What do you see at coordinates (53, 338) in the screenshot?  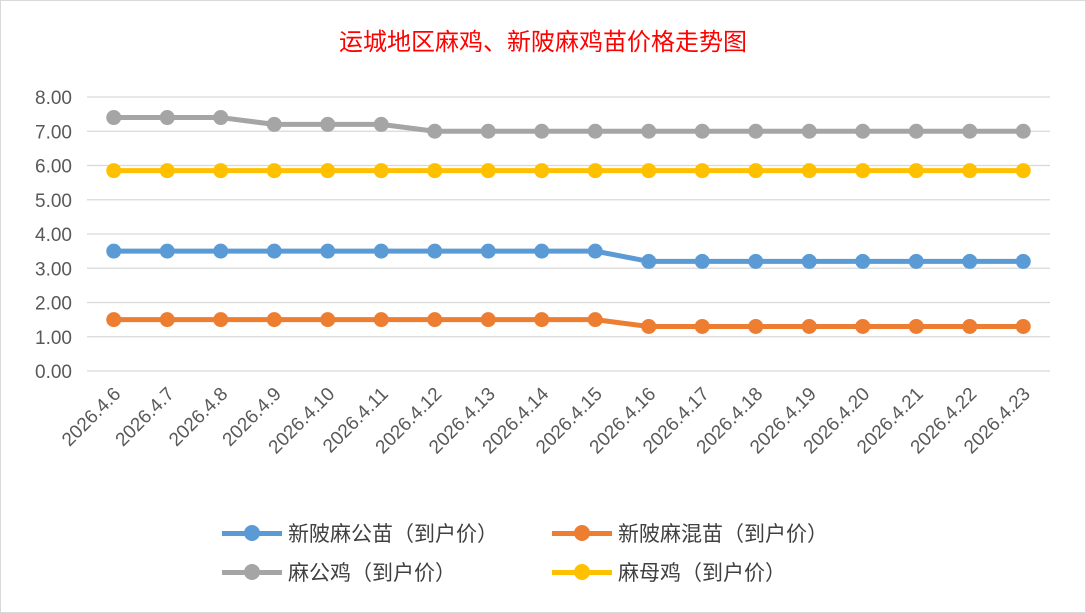 I see `y-tick-label: 1.00` at bounding box center [53, 338].